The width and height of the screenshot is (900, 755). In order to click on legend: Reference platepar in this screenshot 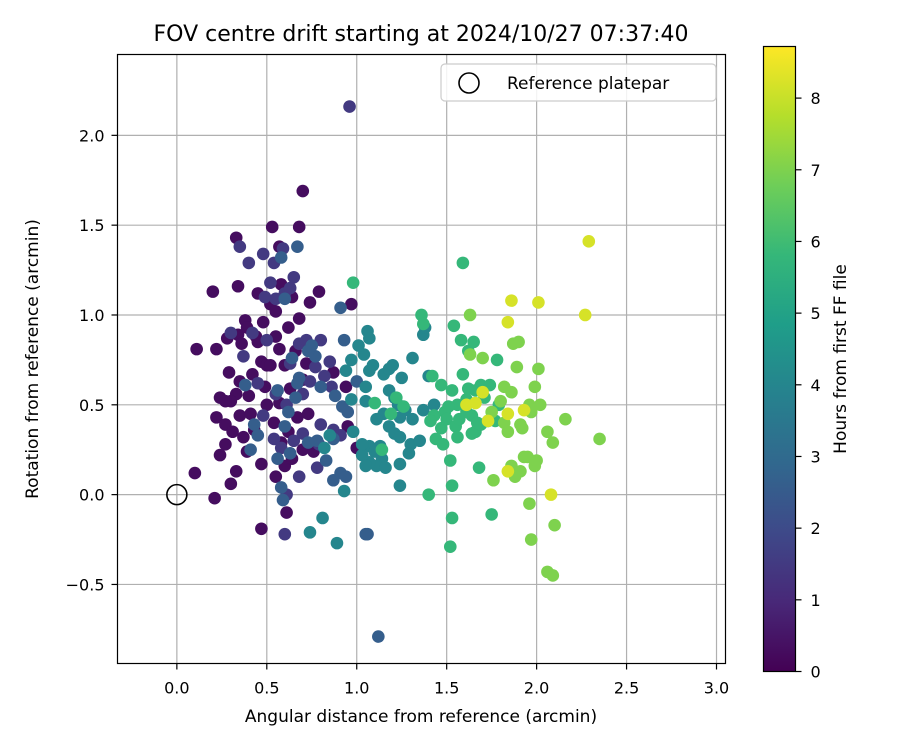, I will do `click(578, 82)`.